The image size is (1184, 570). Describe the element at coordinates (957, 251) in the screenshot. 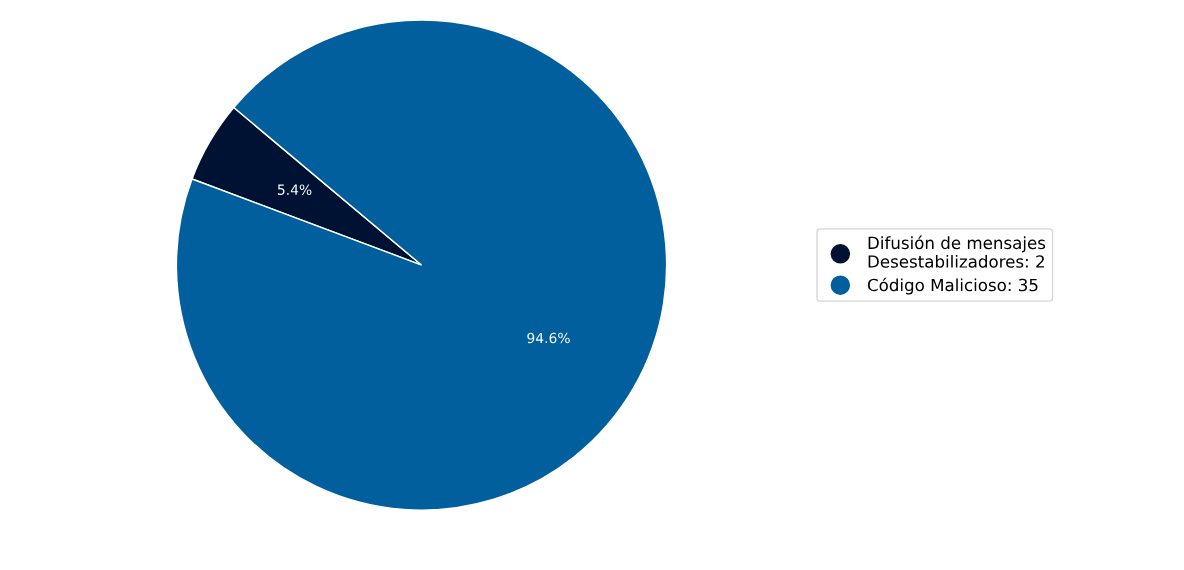

I see `legend-label: Difusión de mensajes Desestabilizadores: 2` at that location.